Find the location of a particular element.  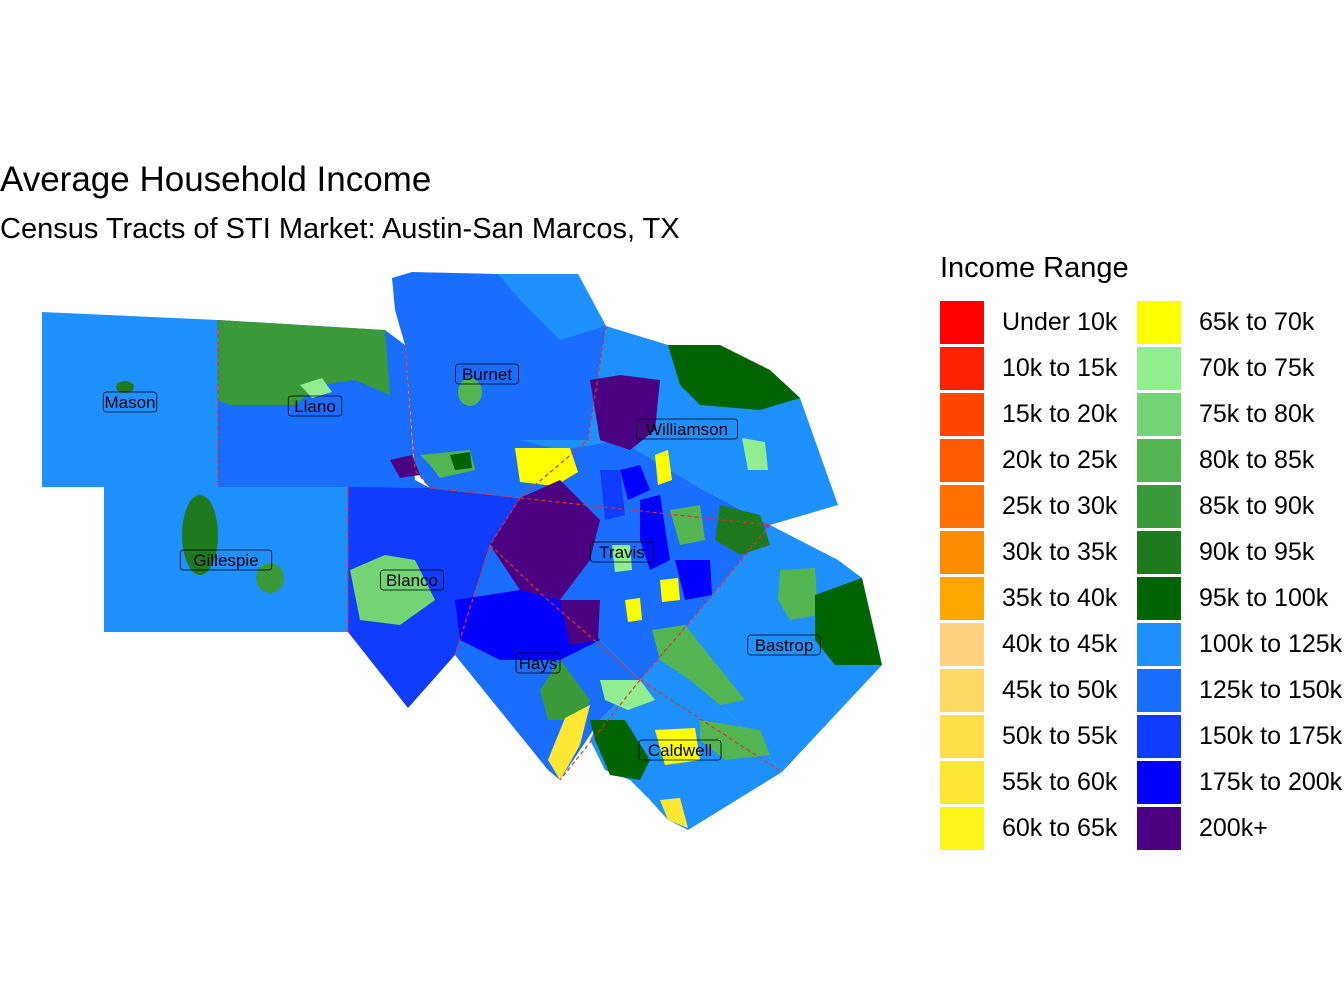

legend-item: 10k to 15k is located at coordinates (1040, 369).